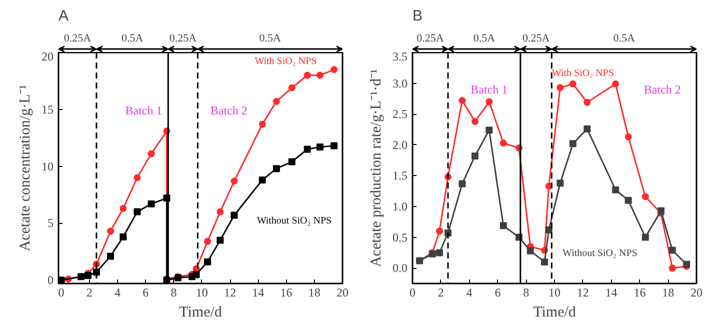 This screenshot has width=708, height=323. I want to click on y-tick-label: 2.5, so click(400, 114).